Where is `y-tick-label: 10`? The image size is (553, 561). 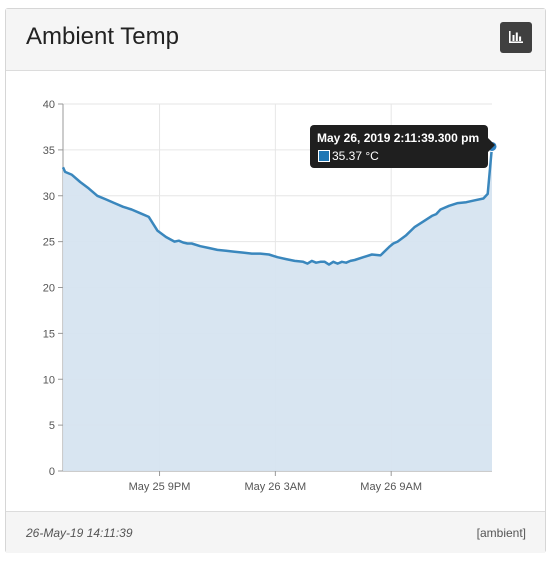
y-tick-label: 10 is located at coordinates (49, 380).